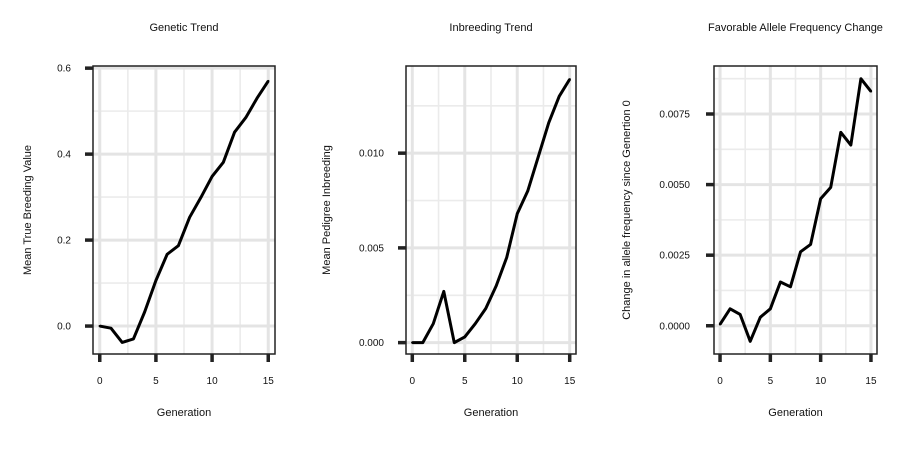 This screenshot has height=450, width=900. Describe the element at coordinates (371, 154) in the screenshot. I see `y-tick-label: 0.010` at that location.